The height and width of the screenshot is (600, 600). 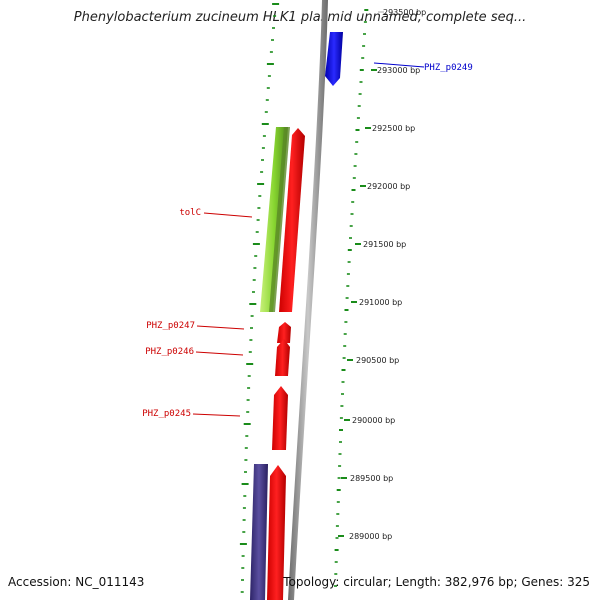 I want to click on scale-tick-label: 290000 bp, so click(x=373, y=420).